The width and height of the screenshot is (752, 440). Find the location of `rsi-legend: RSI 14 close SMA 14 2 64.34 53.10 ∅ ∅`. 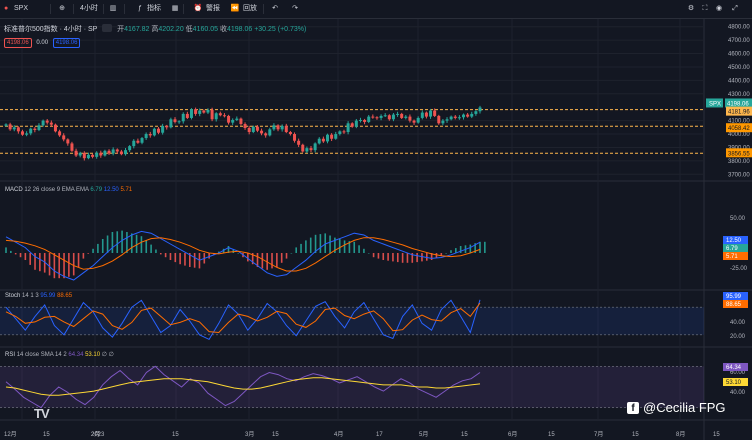

rsi-legend: RSI 14 close SMA 14 2 64.34 53.10 ∅ ∅ is located at coordinates (59, 354).